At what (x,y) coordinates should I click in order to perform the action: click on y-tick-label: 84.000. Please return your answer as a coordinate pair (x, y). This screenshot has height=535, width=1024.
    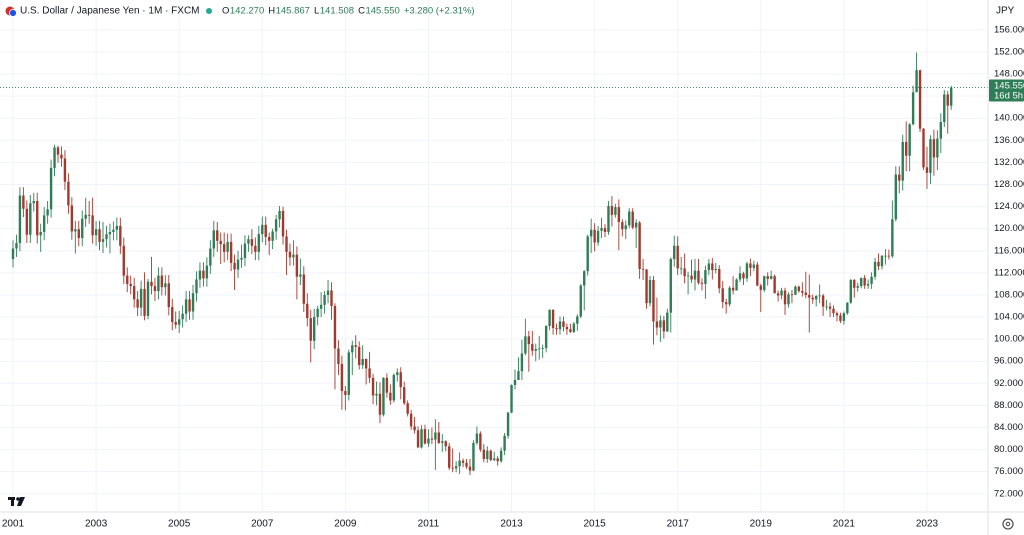
    Looking at the image, I should click on (1008, 427).